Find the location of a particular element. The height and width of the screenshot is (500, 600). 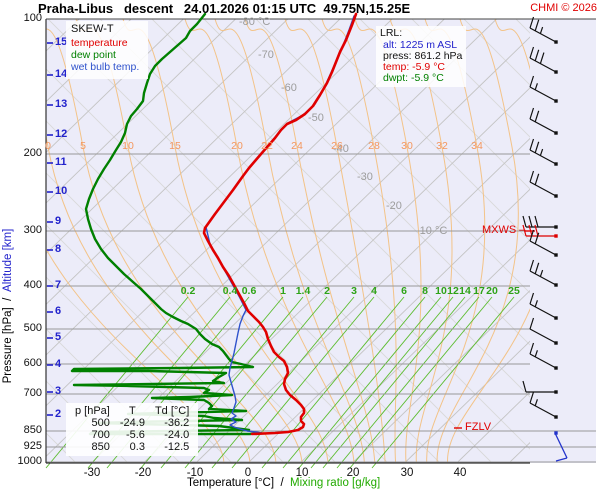

sounding-table-row: 700 -5.6 -24.0 is located at coordinates (132, 435).